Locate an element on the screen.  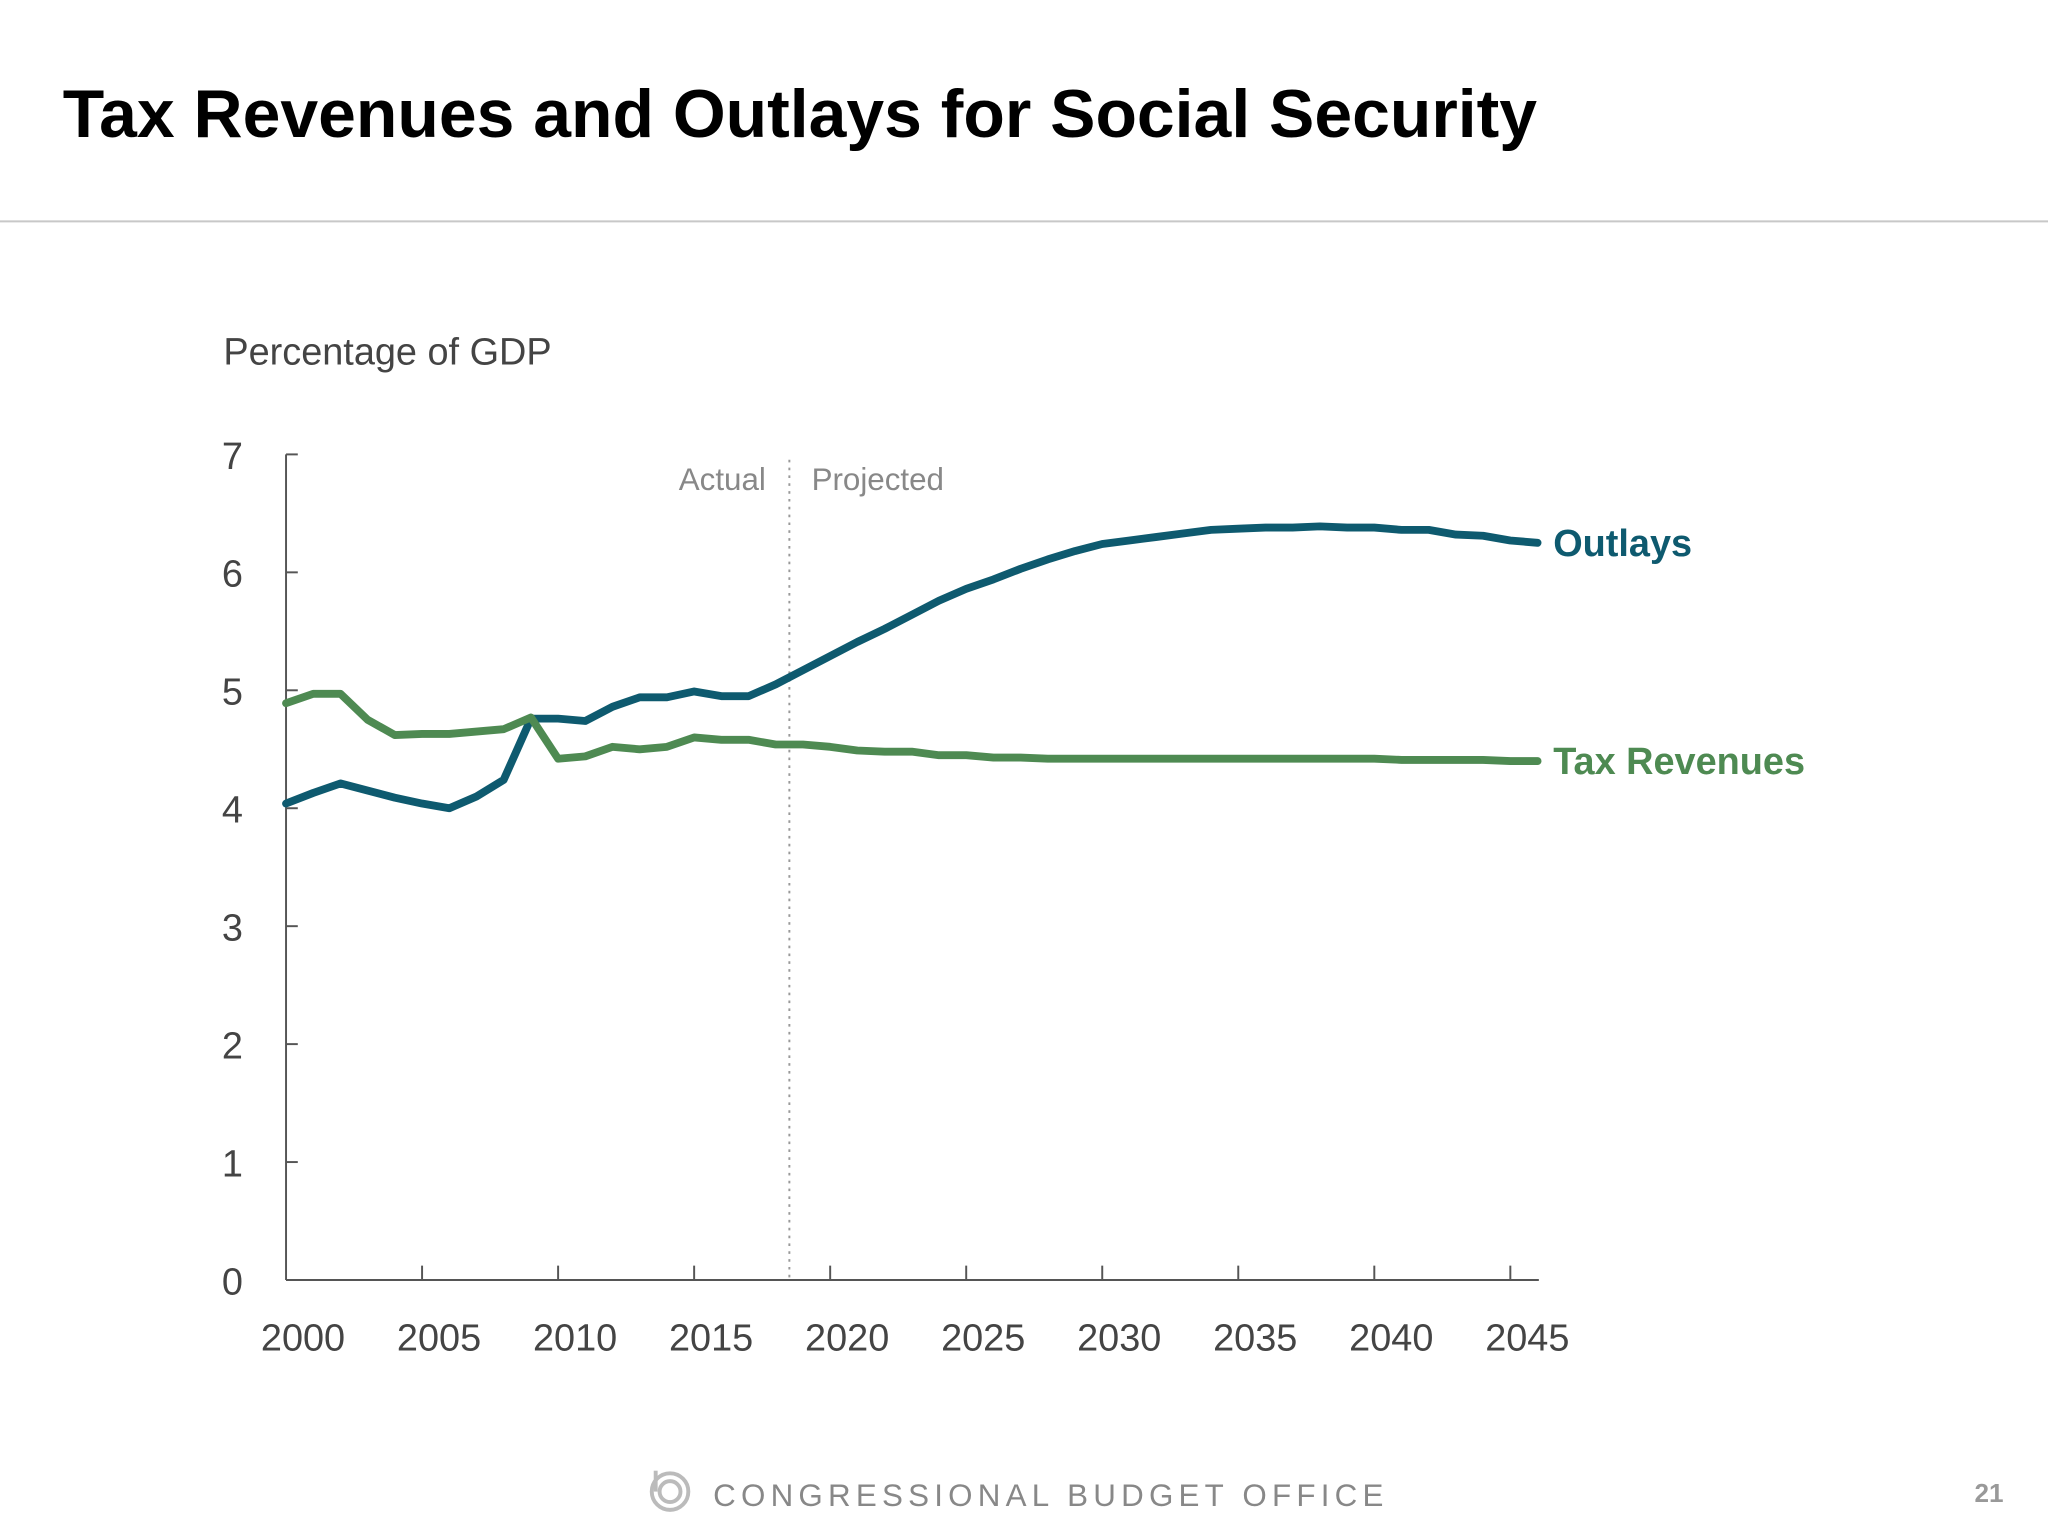
actual-label: Actual is located at coordinates (722, 479).